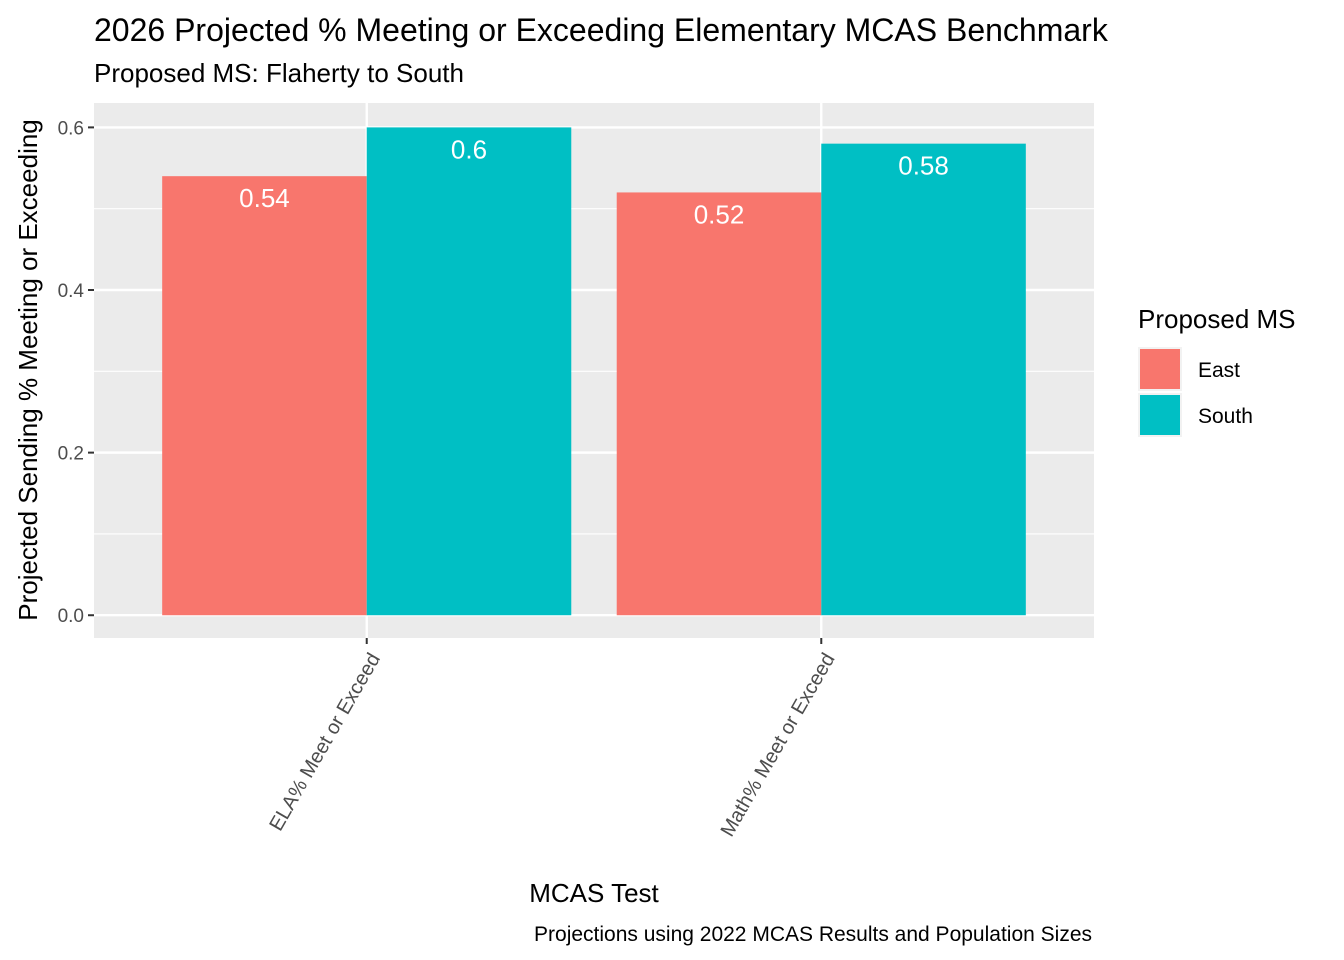  I want to click on data-label: 0.52, so click(719, 214).